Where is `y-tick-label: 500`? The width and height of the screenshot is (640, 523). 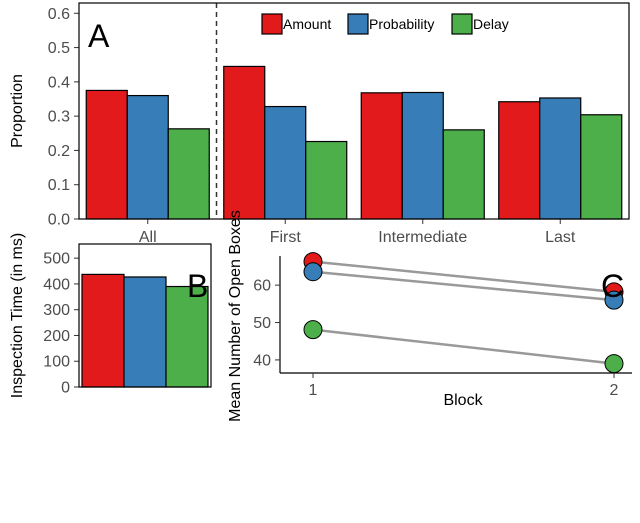
y-tick-label: 500 is located at coordinates (56, 259).